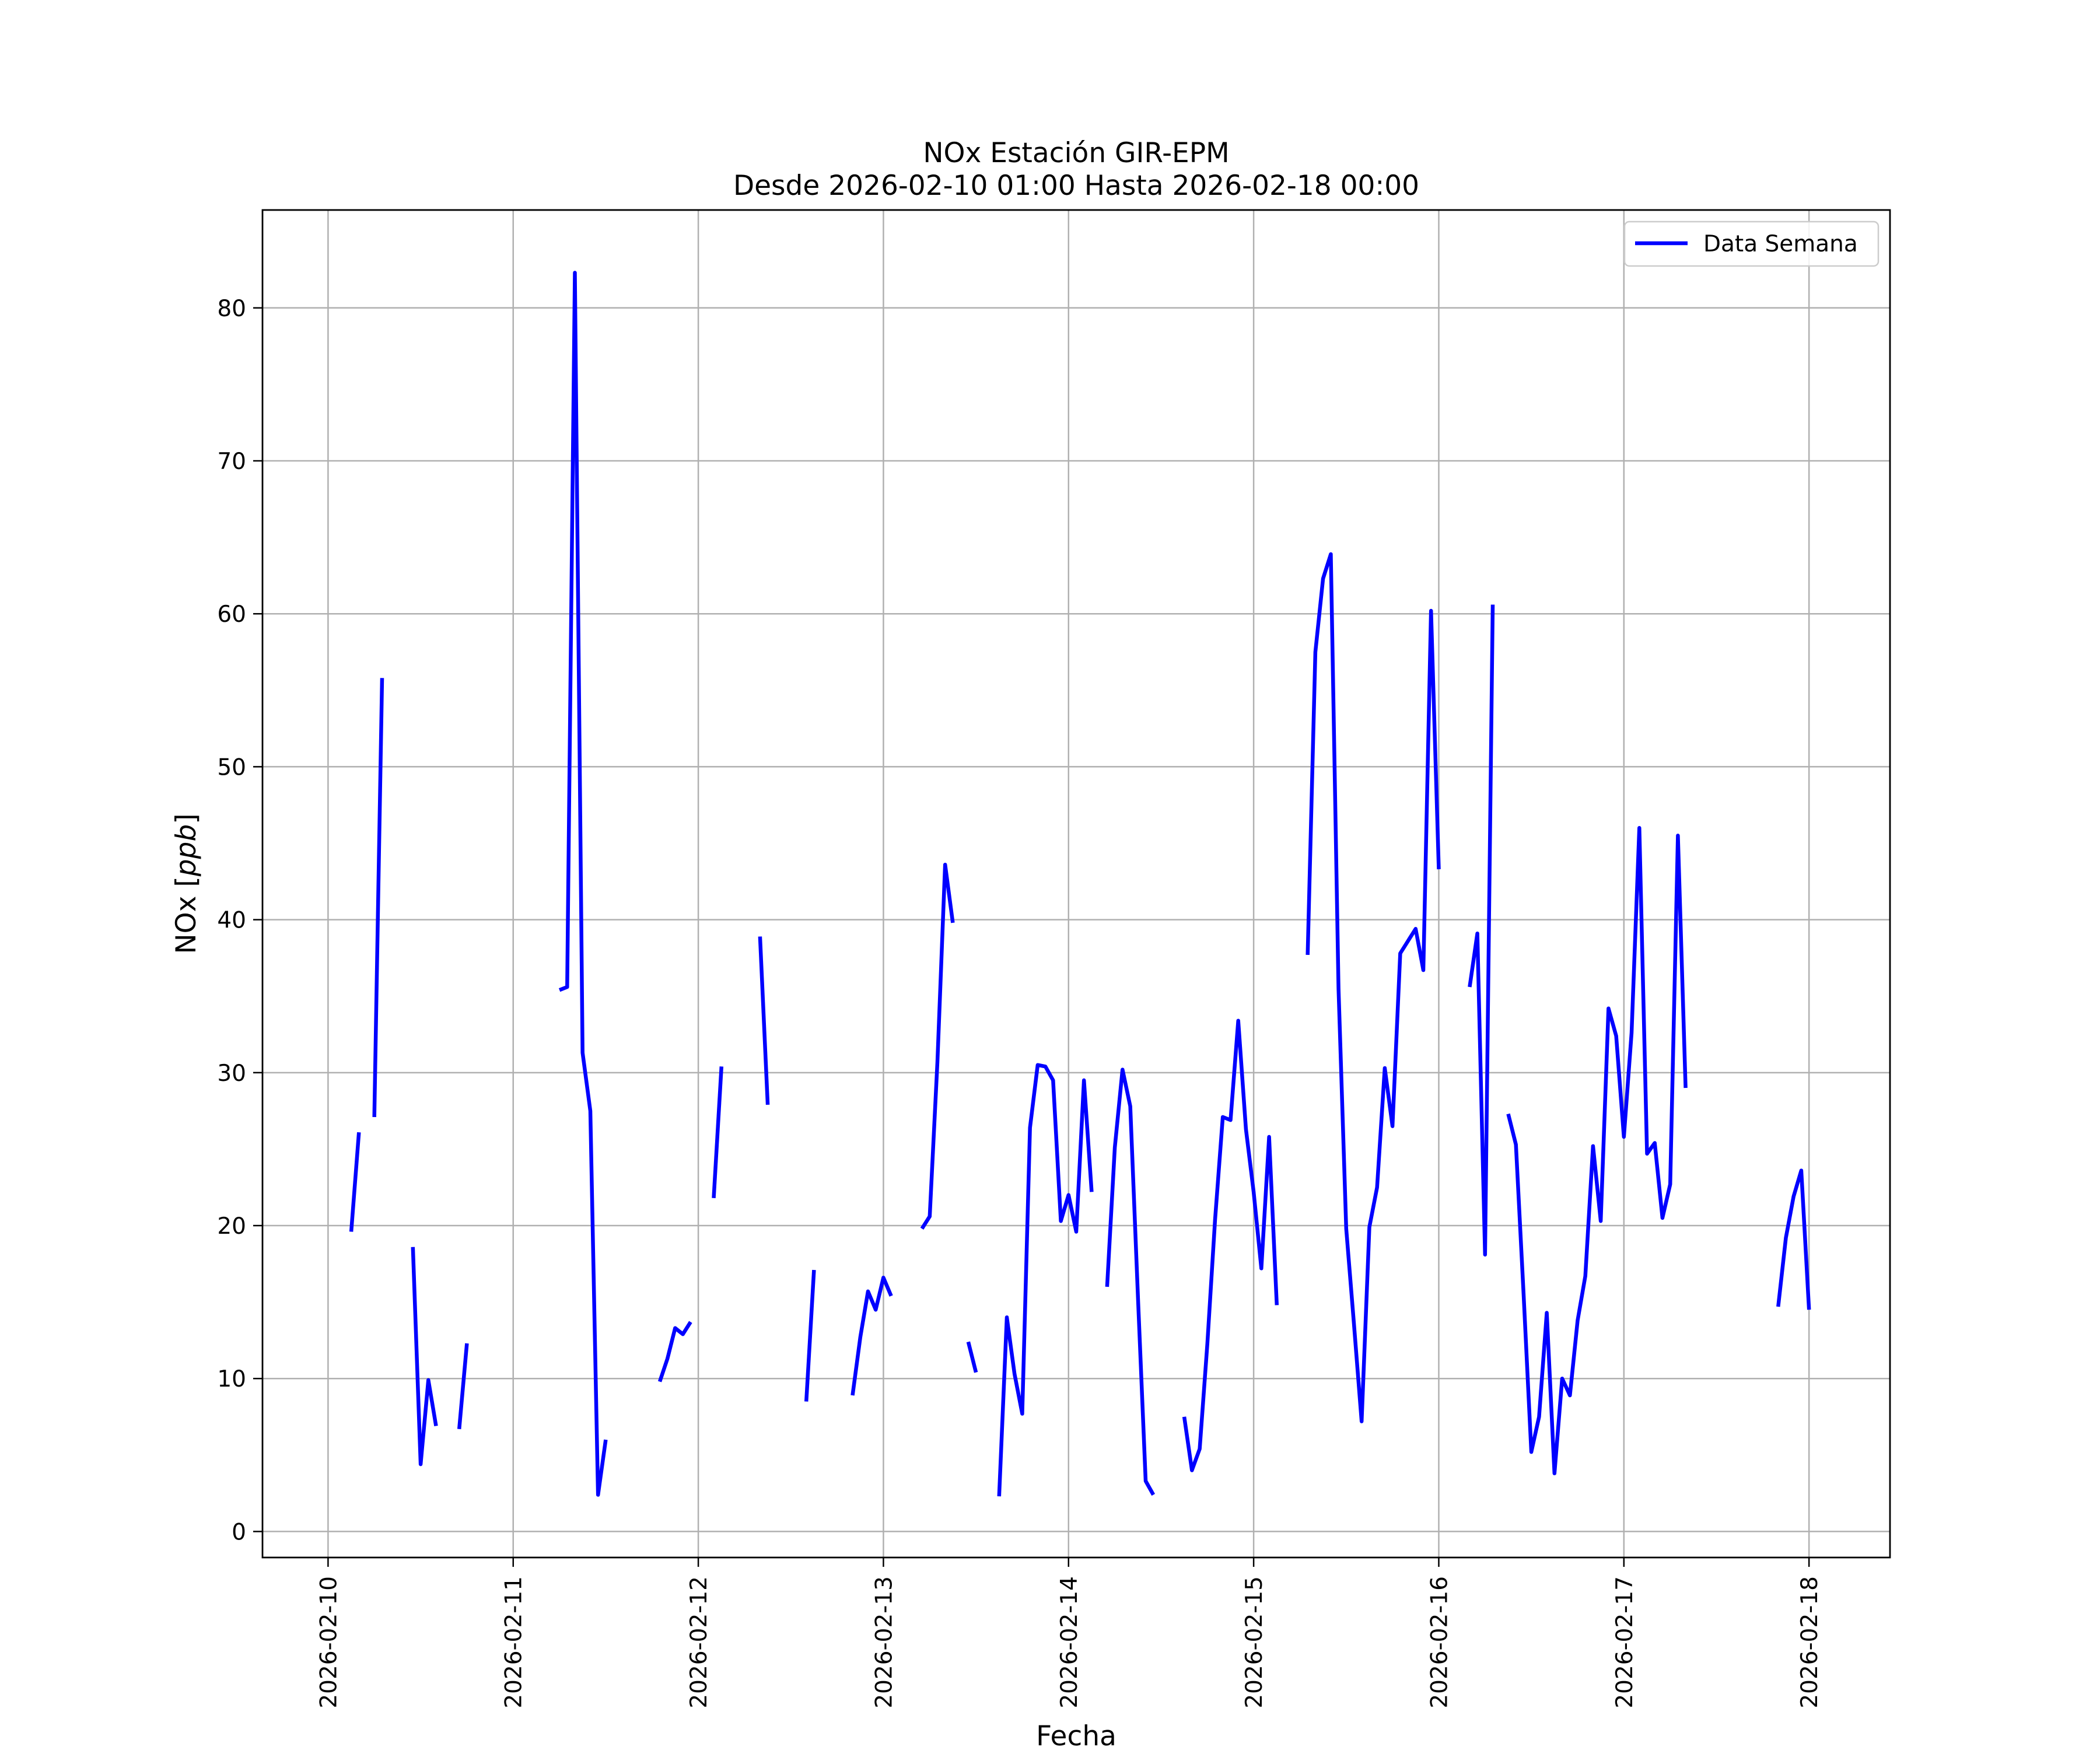 The image size is (2100, 1750). Describe the element at coordinates (231, 614) in the screenshot. I see `y-tick-label-6: 60` at that location.